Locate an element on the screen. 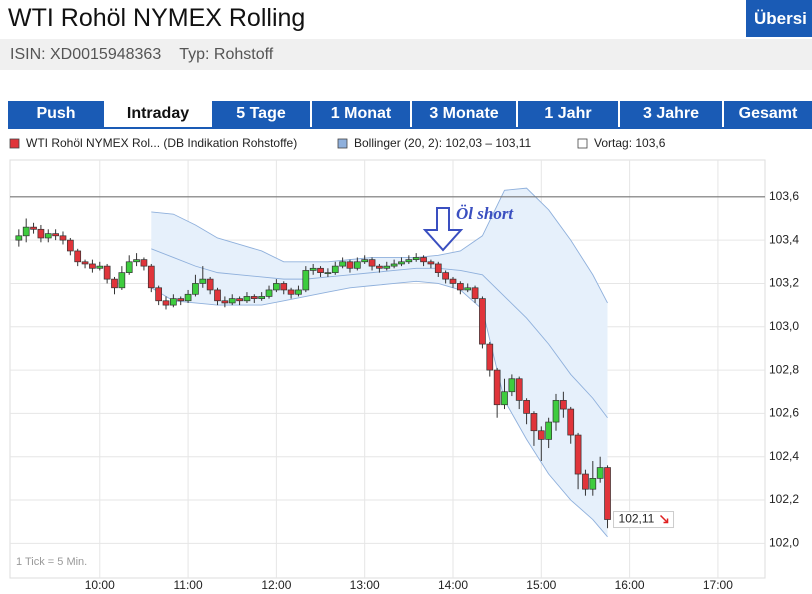 This screenshot has height=594, width=812. tab: 5 Tage is located at coordinates (261, 114).